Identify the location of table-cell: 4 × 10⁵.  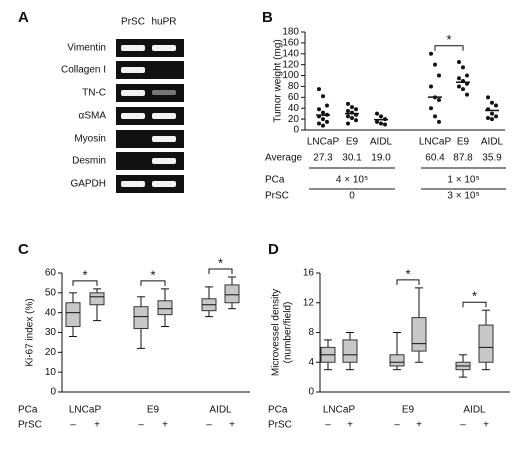
(352, 180).